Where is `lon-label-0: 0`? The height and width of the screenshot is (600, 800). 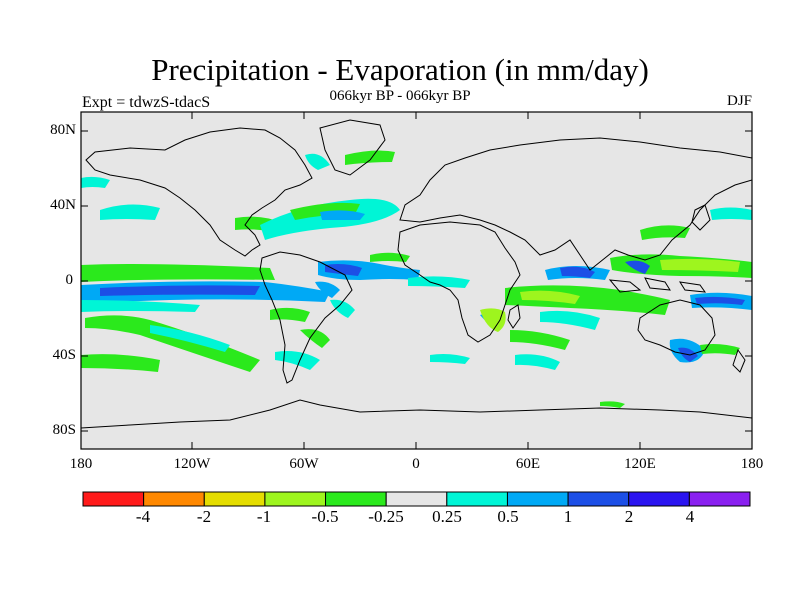
lon-label-0: 0 is located at coordinates (416, 464).